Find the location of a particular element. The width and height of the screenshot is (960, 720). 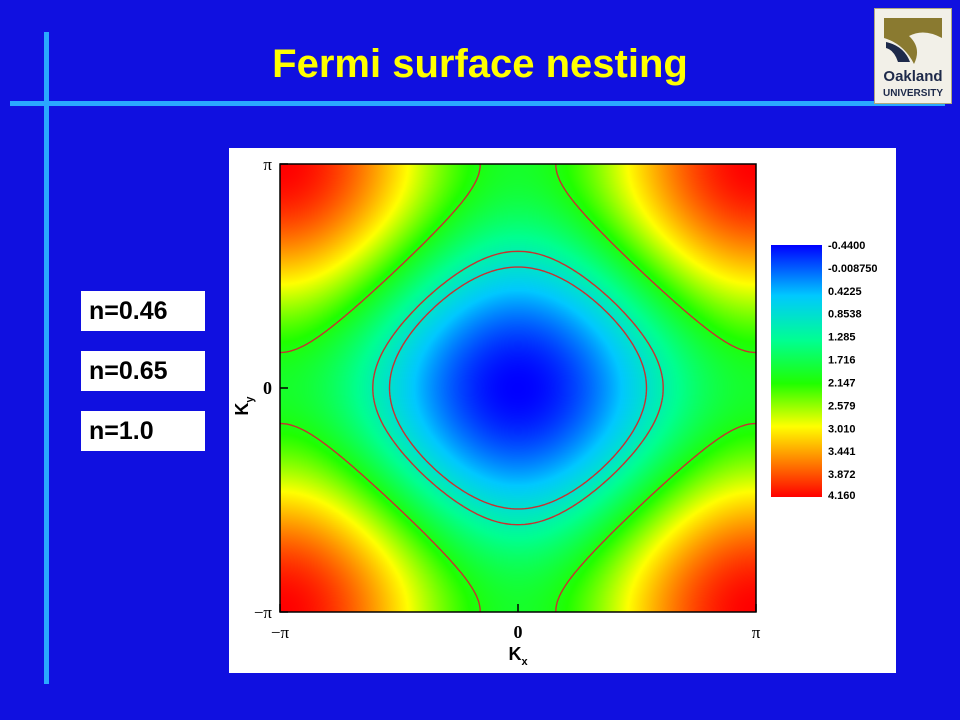

x-tick-label: 0 is located at coordinates (518, 632).